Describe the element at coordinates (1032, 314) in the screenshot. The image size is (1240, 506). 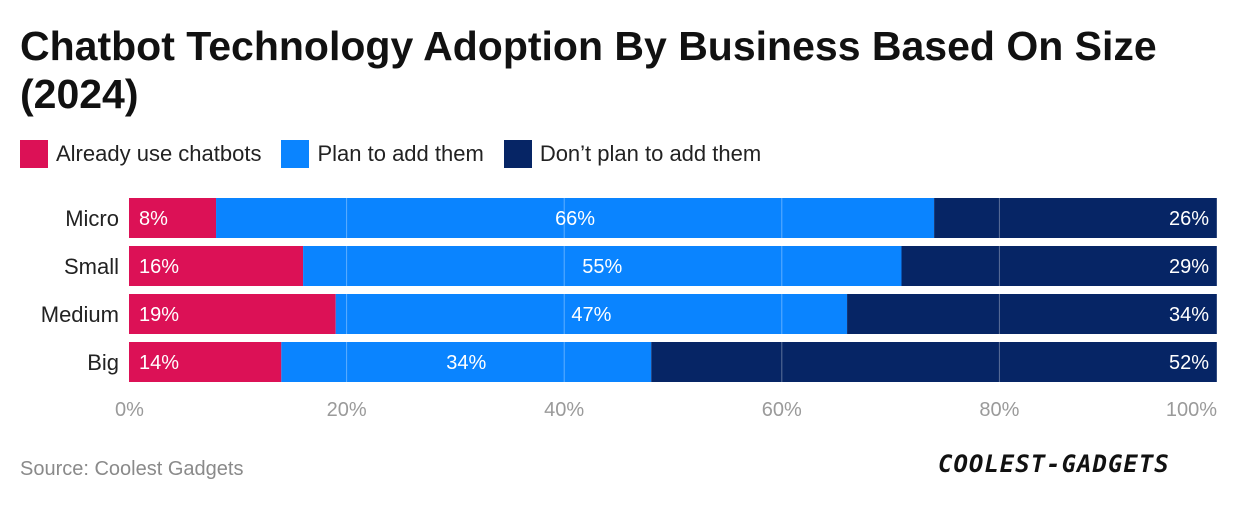
I see `bar-medium-don-t-plan-to-add-them` at that location.